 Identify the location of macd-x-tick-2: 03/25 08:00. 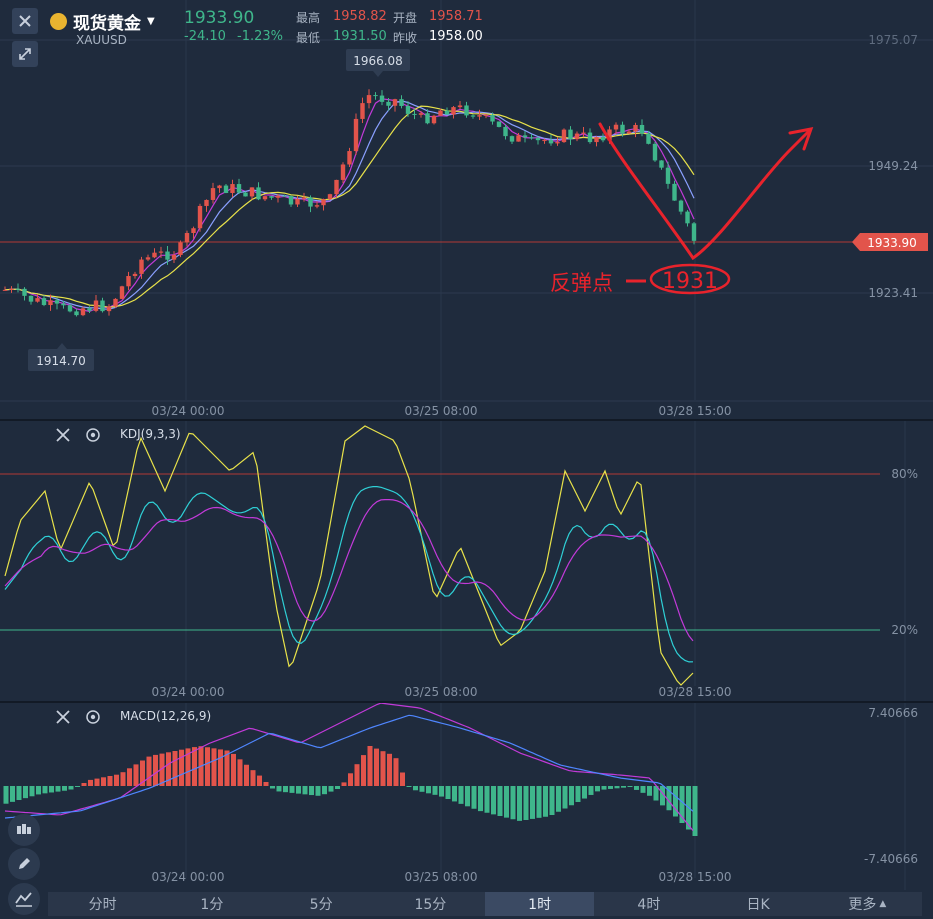
(441, 877).